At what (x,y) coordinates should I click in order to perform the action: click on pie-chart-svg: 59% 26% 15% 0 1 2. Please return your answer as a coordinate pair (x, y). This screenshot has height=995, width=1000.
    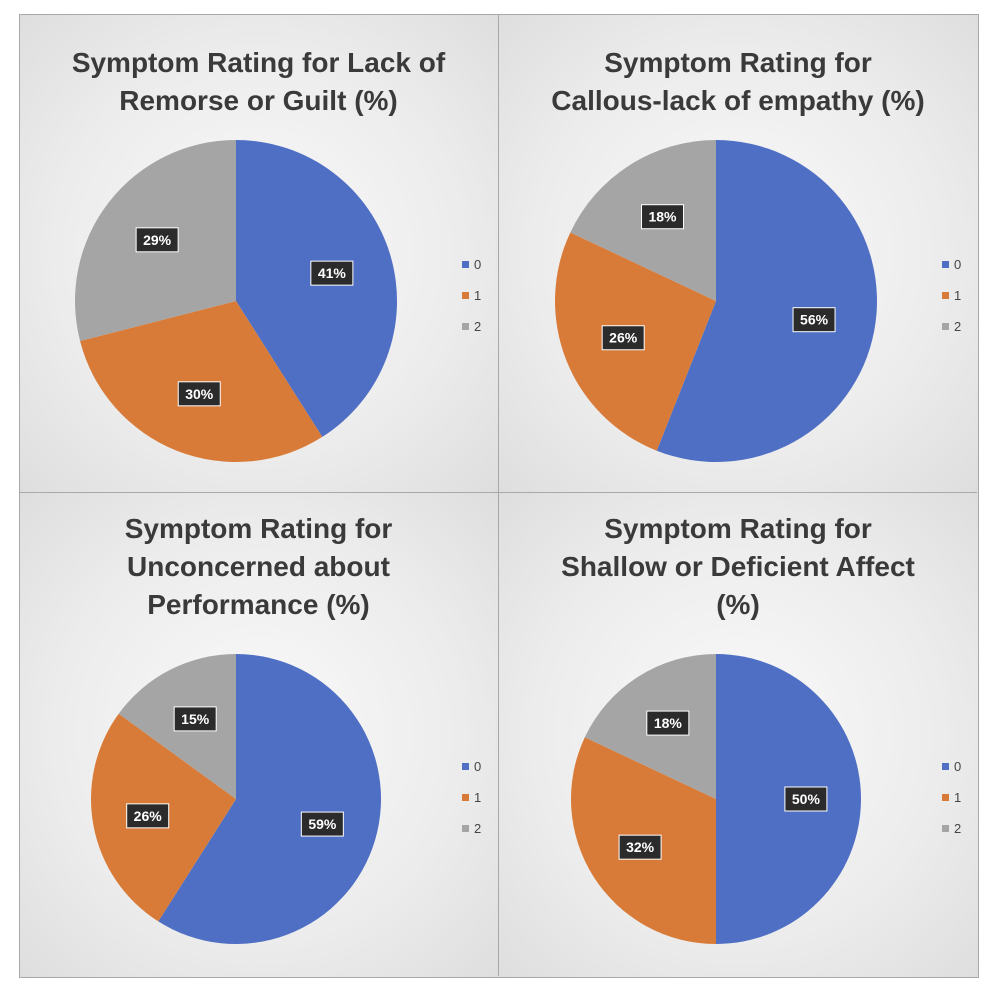
    Looking at the image, I should click on (285, 799).